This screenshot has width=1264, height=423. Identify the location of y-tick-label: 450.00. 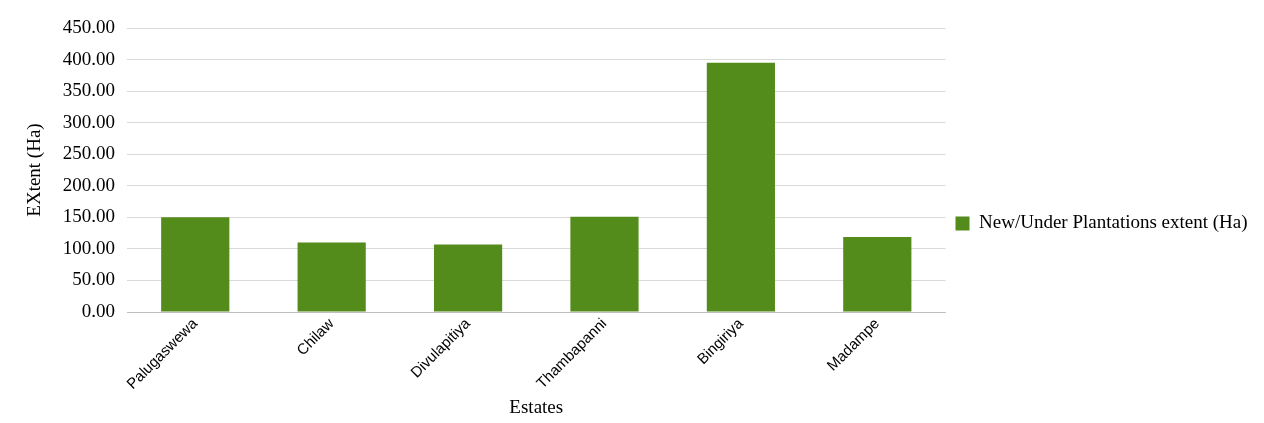
(89, 26).